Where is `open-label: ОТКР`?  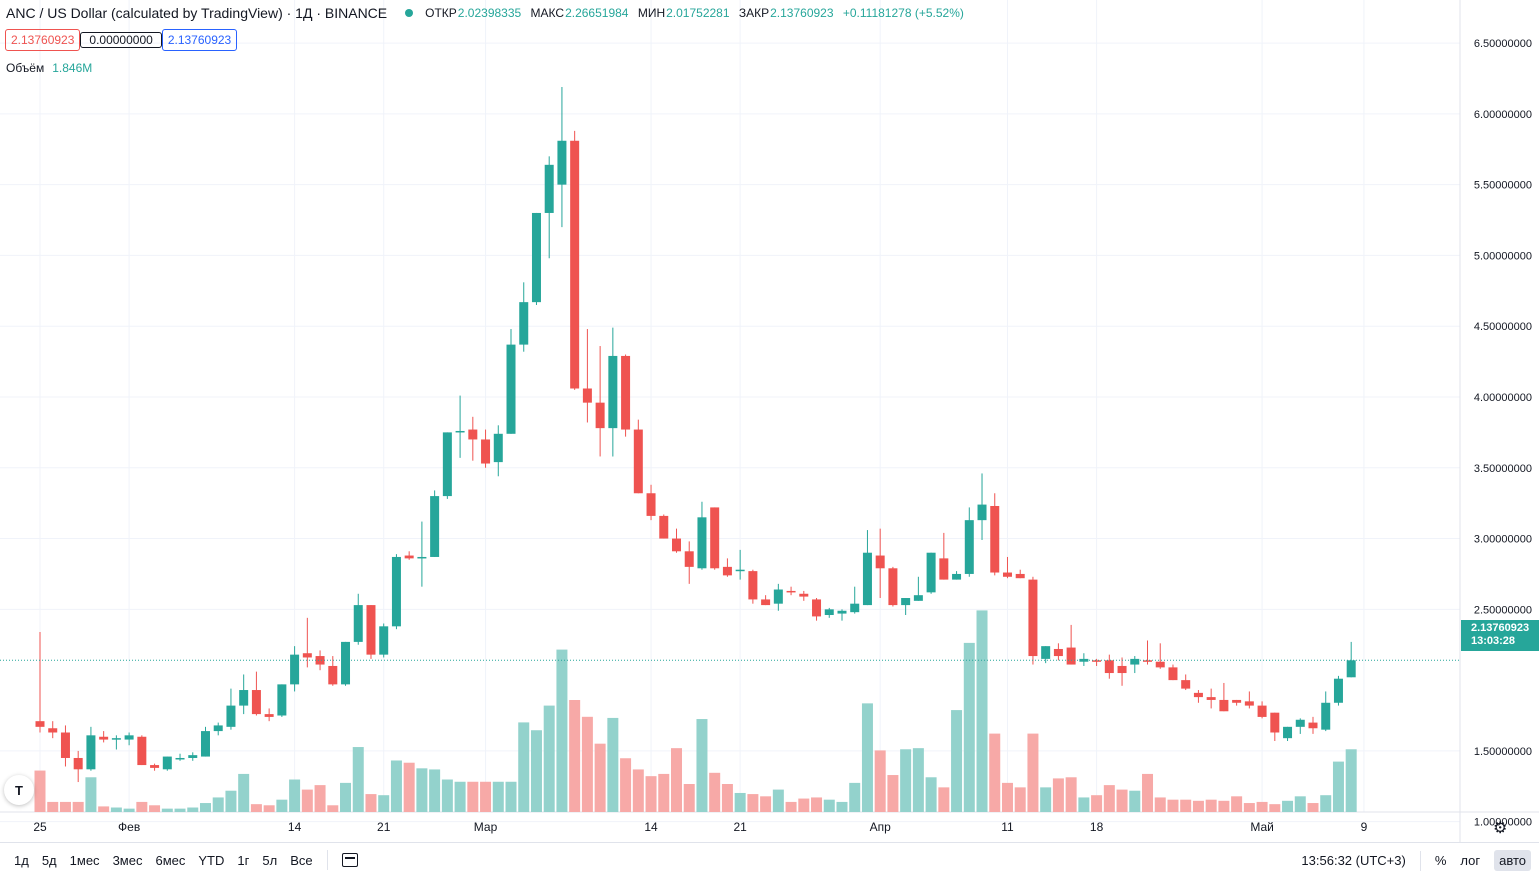
open-label: ОТКР is located at coordinates (441, 13).